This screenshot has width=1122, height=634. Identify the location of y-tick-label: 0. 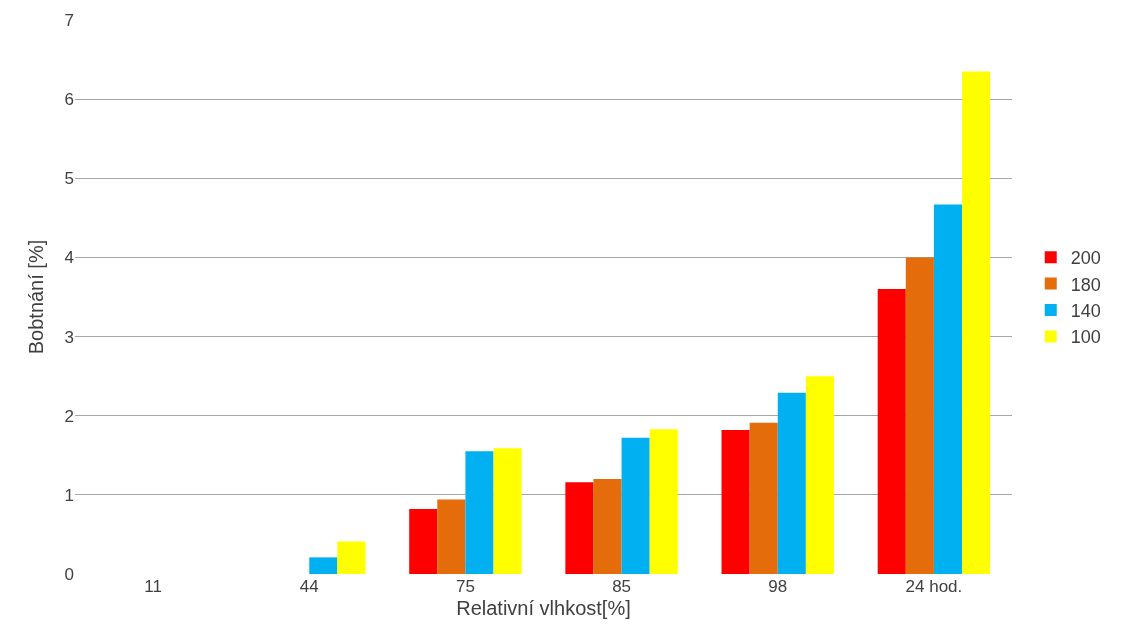
(69, 574).